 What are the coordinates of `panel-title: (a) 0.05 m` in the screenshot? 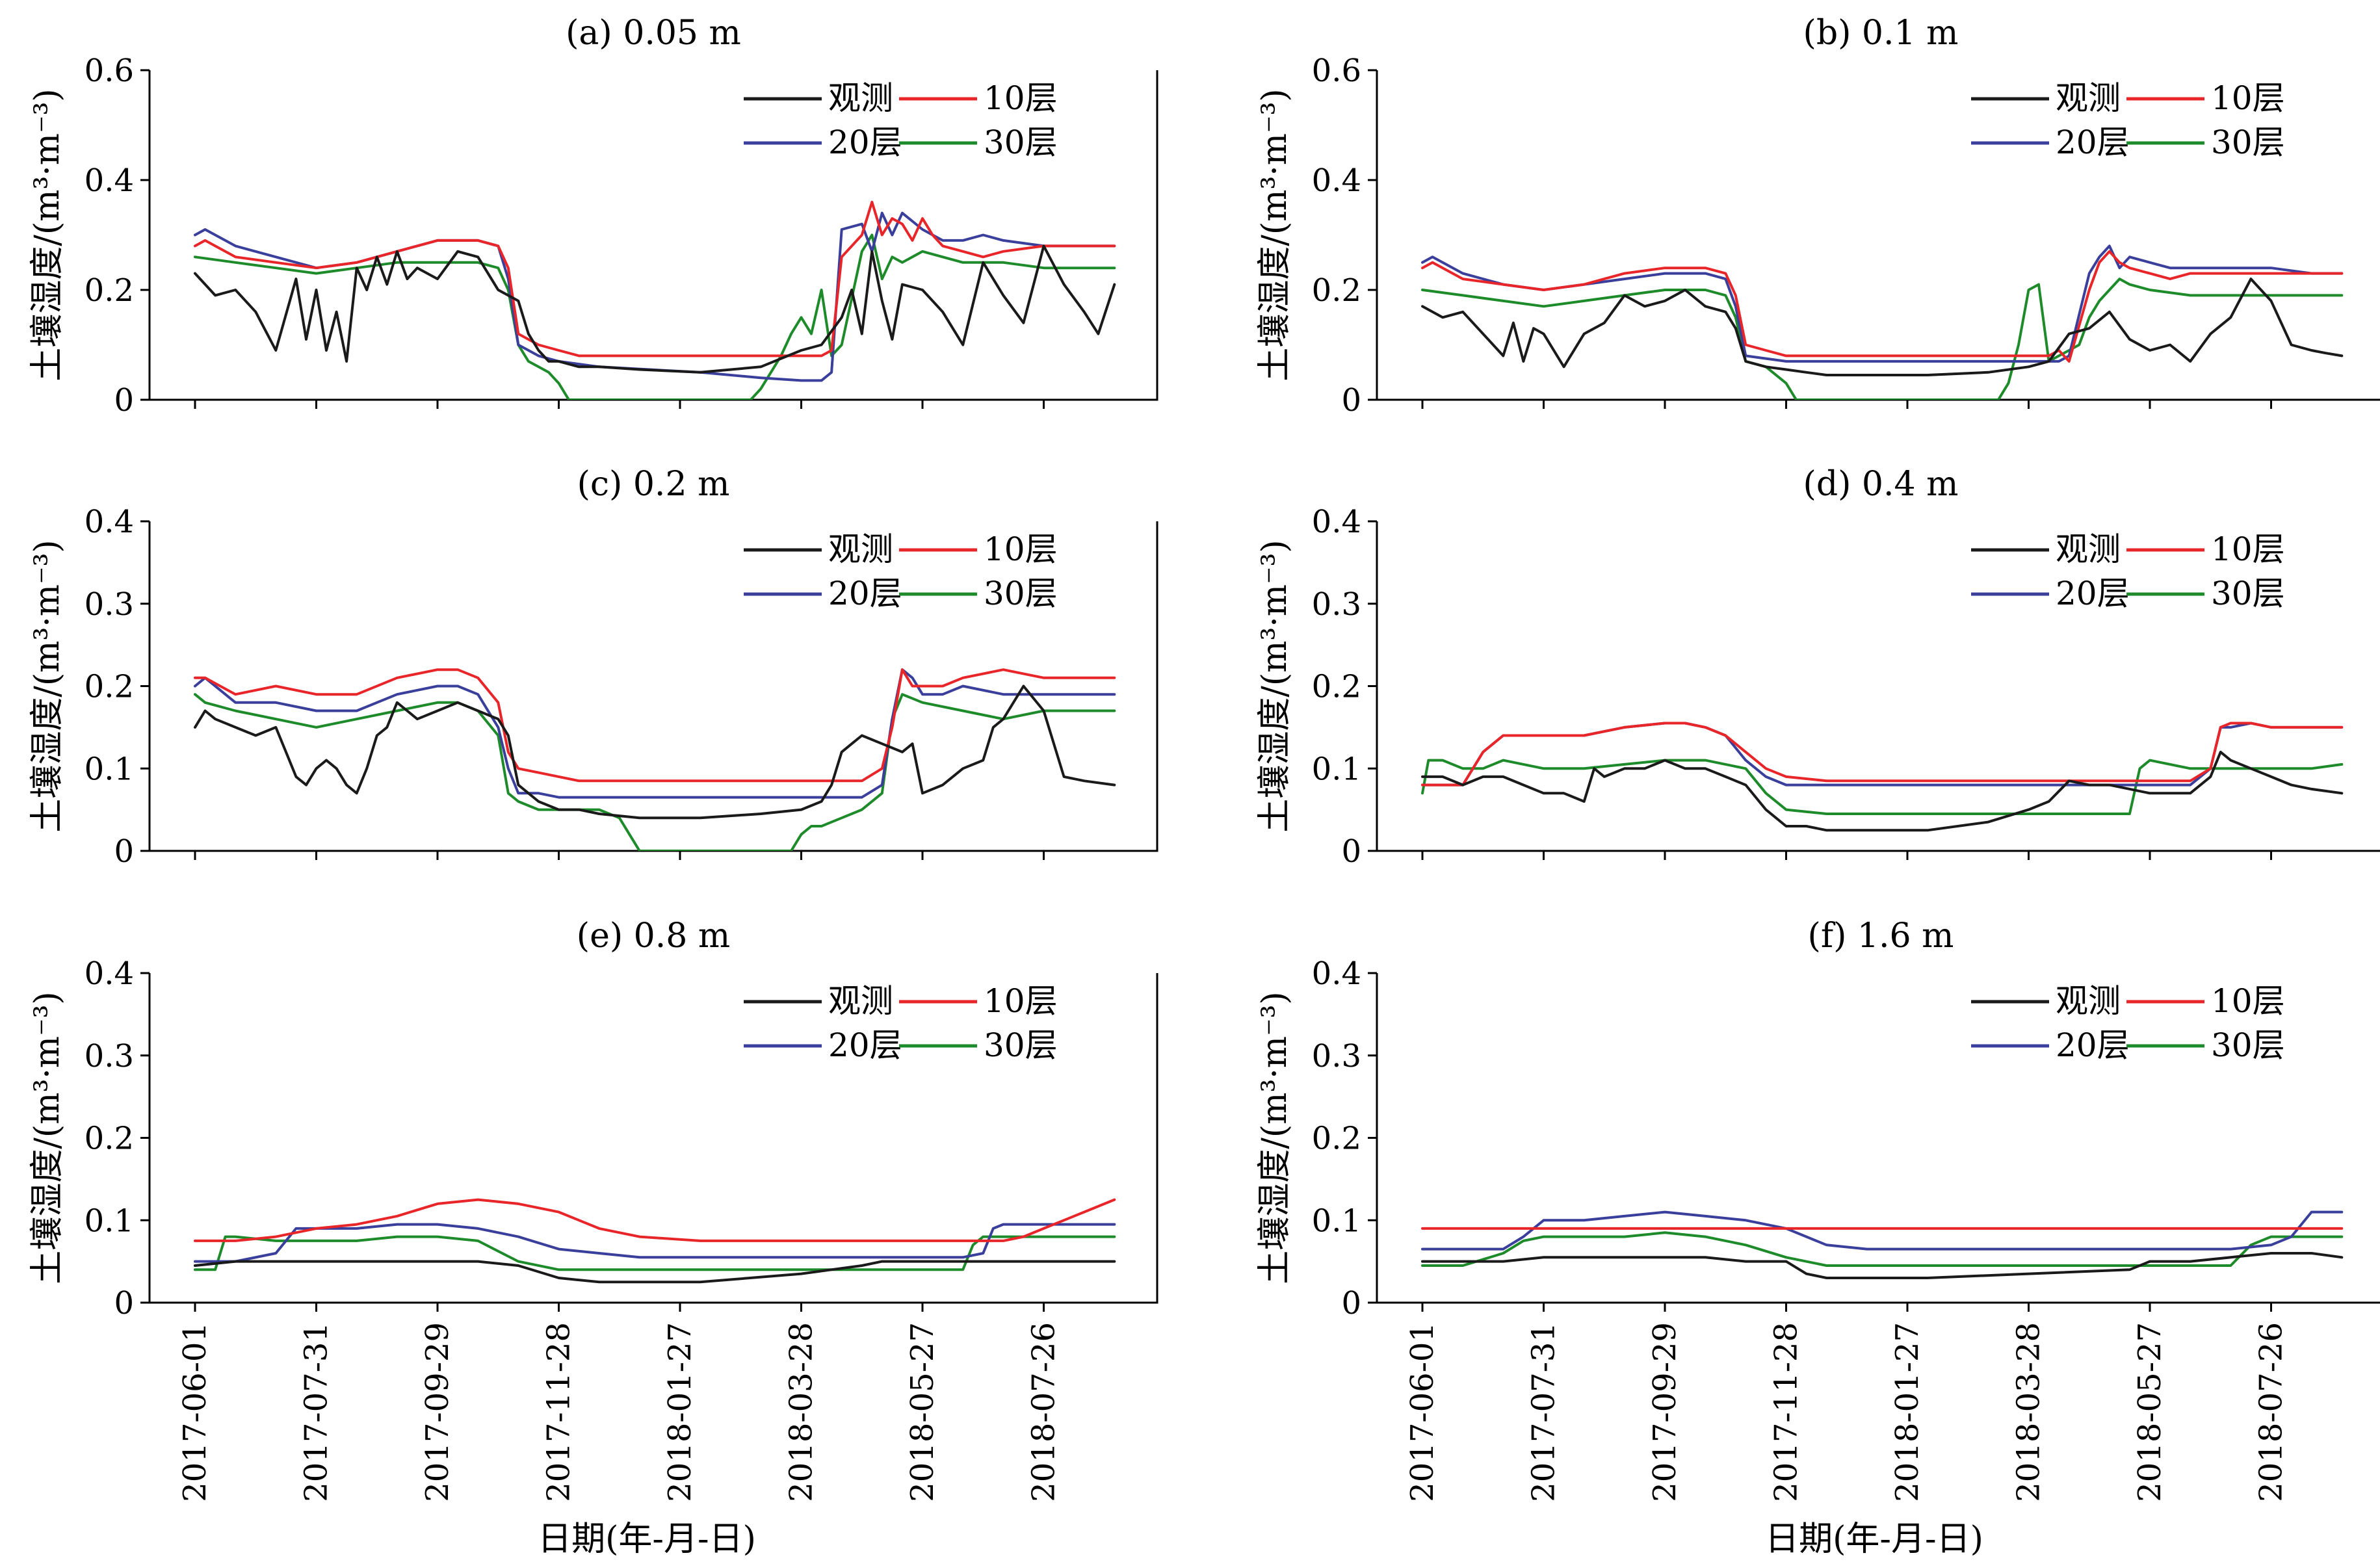 It's located at (653, 33).